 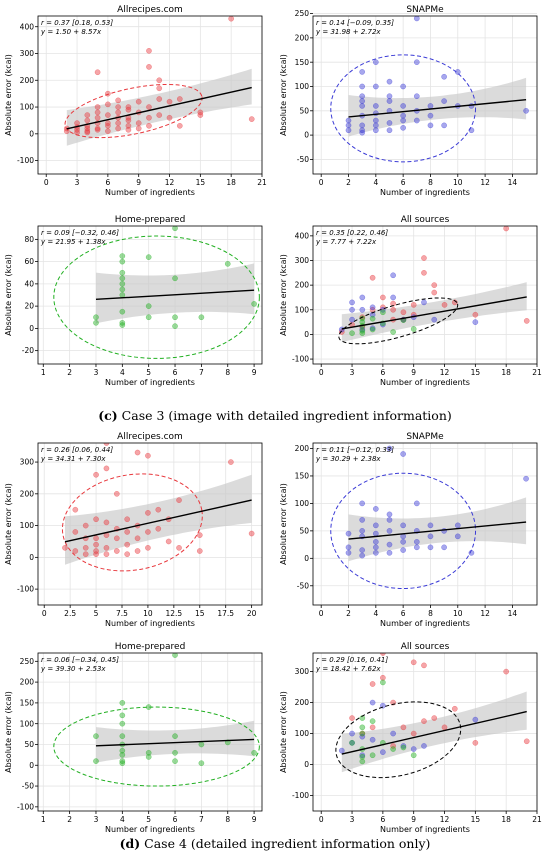 What do you see at coordinates (108, 415) in the screenshot?
I see `caption-c-label: (c)` at bounding box center [108, 415].